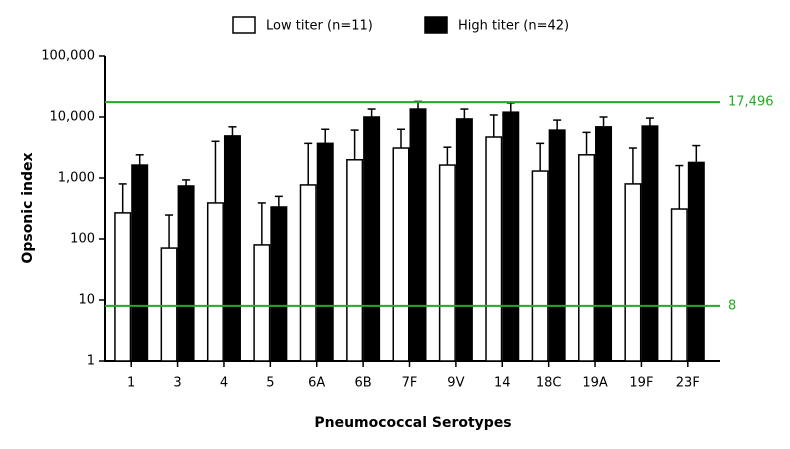  I want to click on y-tick-label: 10, so click(86, 300).